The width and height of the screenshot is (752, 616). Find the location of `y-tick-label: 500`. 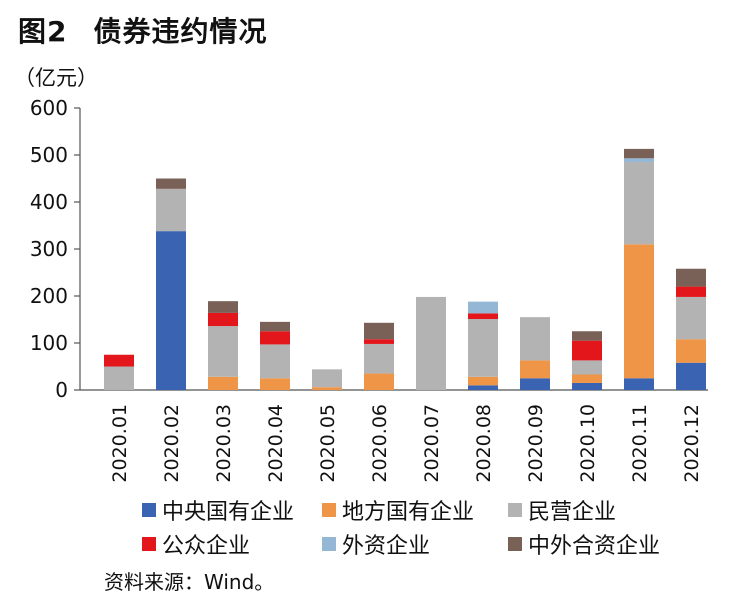

y-tick-label: 500 is located at coordinates (49, 155).